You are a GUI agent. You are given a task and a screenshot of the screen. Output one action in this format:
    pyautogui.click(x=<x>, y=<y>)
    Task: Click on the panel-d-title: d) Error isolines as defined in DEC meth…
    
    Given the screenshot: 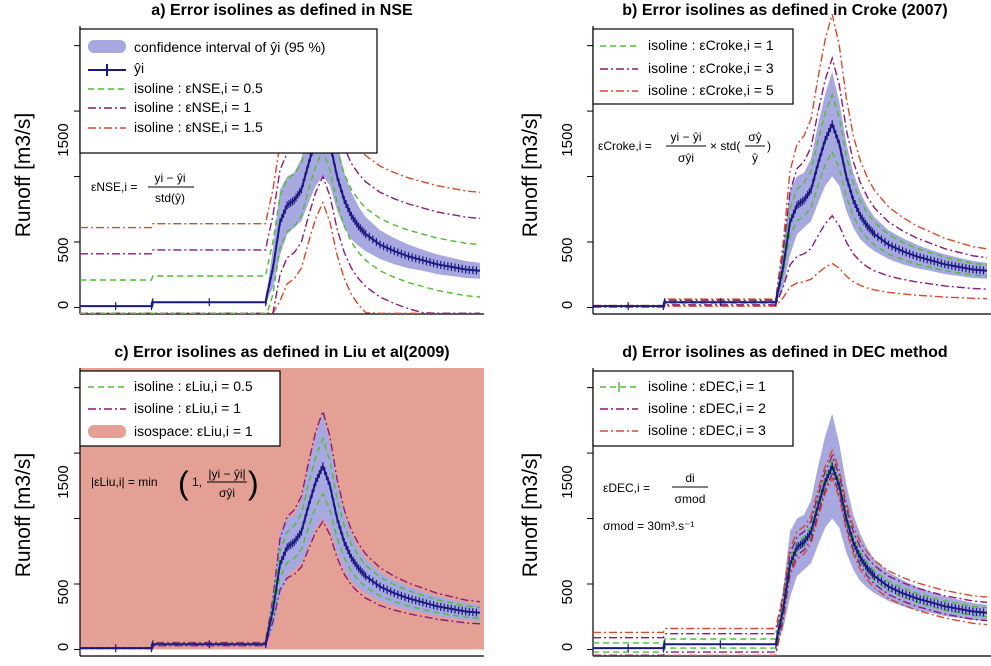 What is the action you would take?
    pyautogui.click(x=784, y=352)
    